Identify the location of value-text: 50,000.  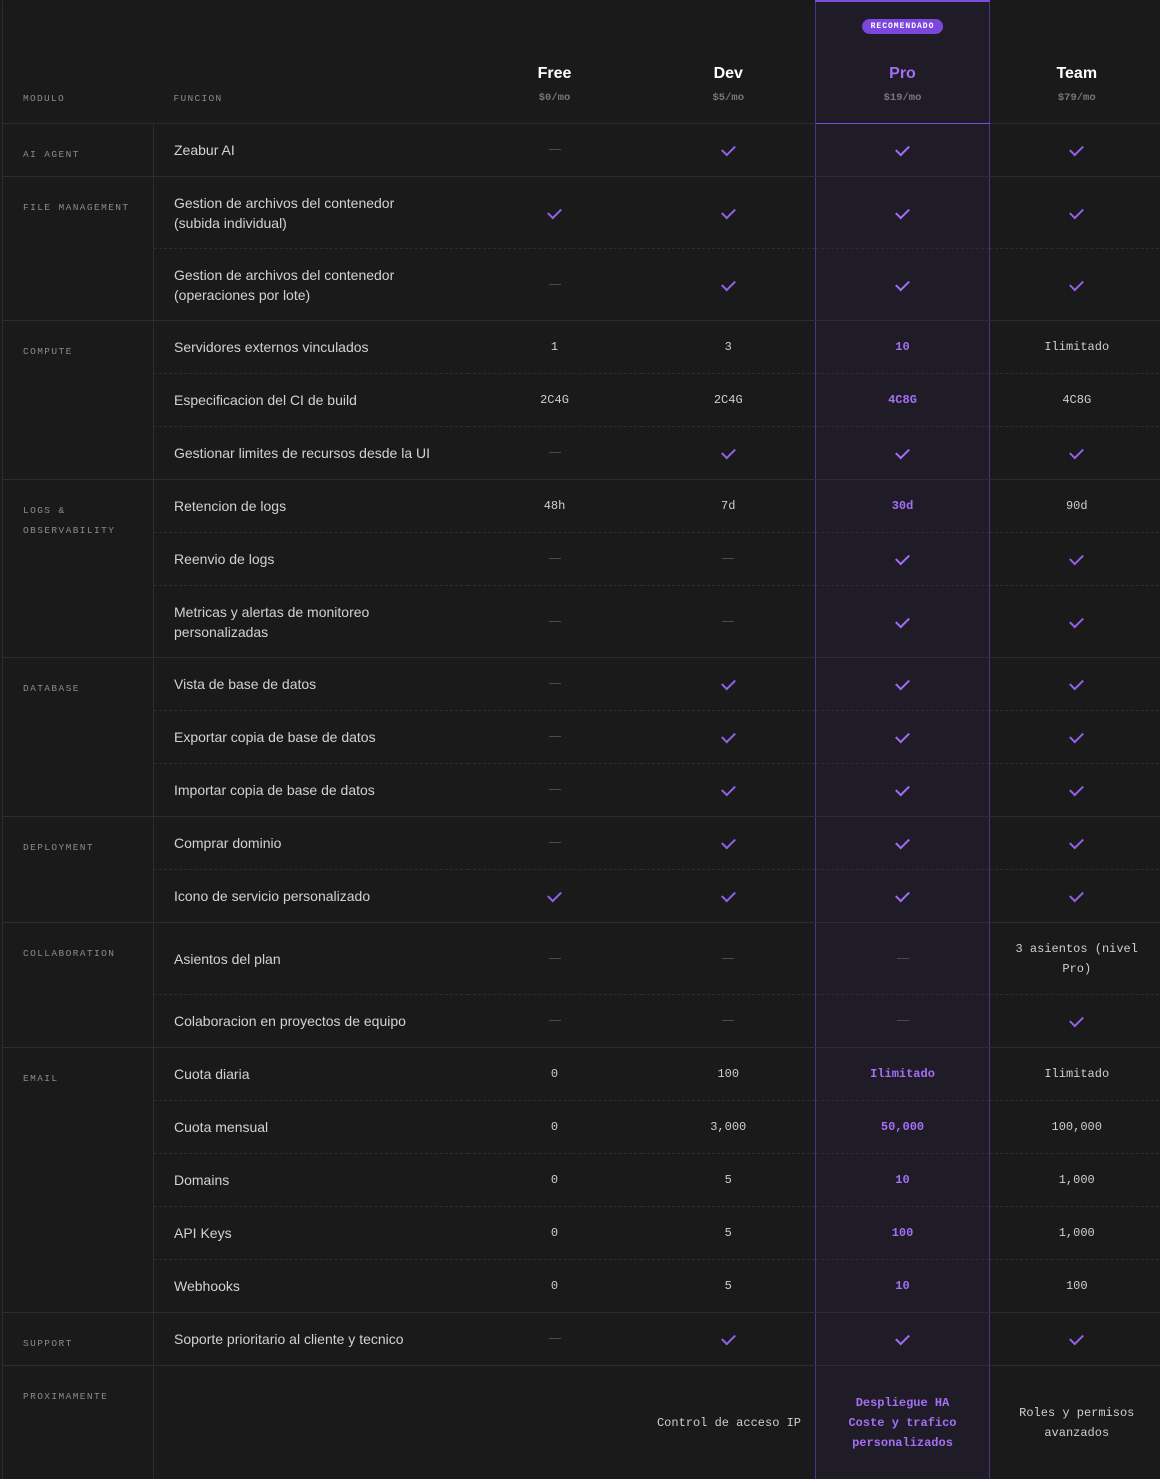
(902, 1127).